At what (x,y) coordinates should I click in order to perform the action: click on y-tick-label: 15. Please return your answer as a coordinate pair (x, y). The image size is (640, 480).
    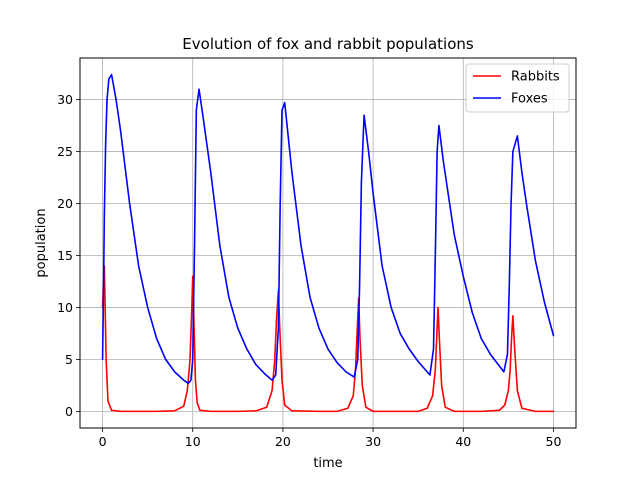
    Looking at the image, I should click on (65, 255).